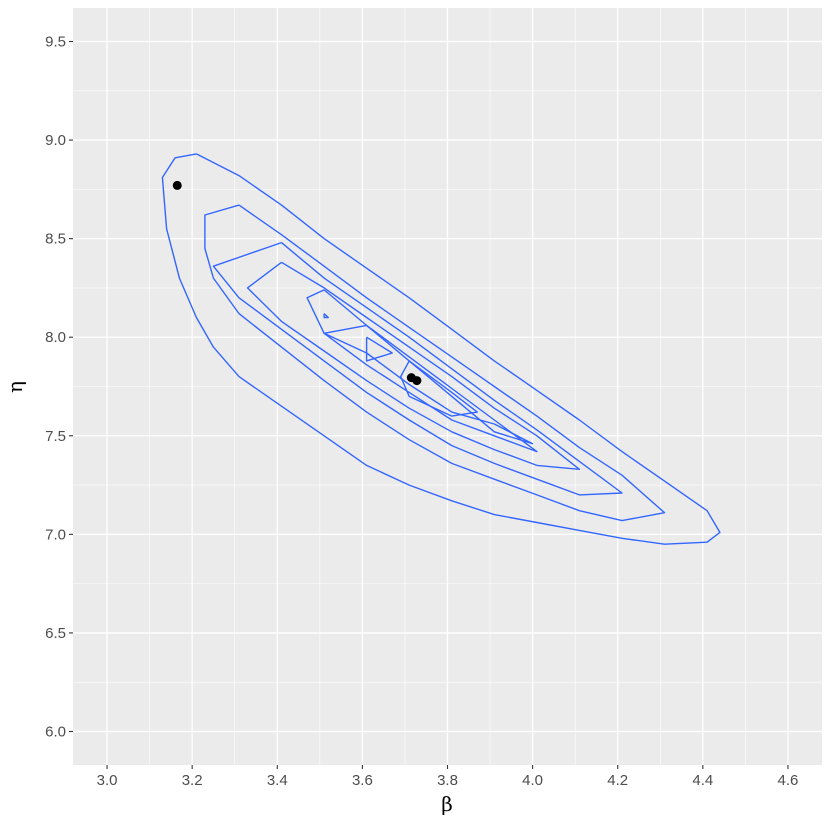  Describe the element at coordinates (192, 780) in the screenshot. I see `x-tick-label: 3.2` at that location.